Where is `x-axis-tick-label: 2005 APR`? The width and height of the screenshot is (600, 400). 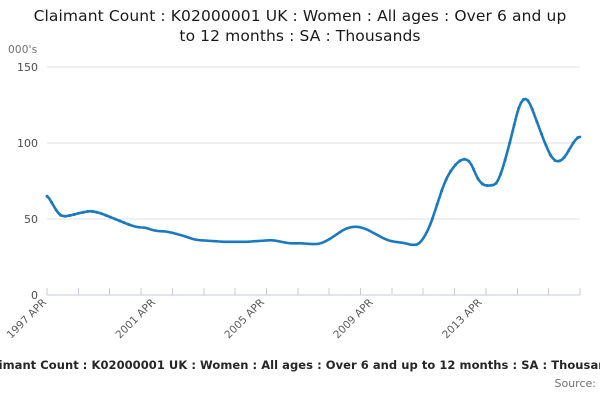 x-axis-tick-label: 2005 APR is located at coordinates (244, 319).